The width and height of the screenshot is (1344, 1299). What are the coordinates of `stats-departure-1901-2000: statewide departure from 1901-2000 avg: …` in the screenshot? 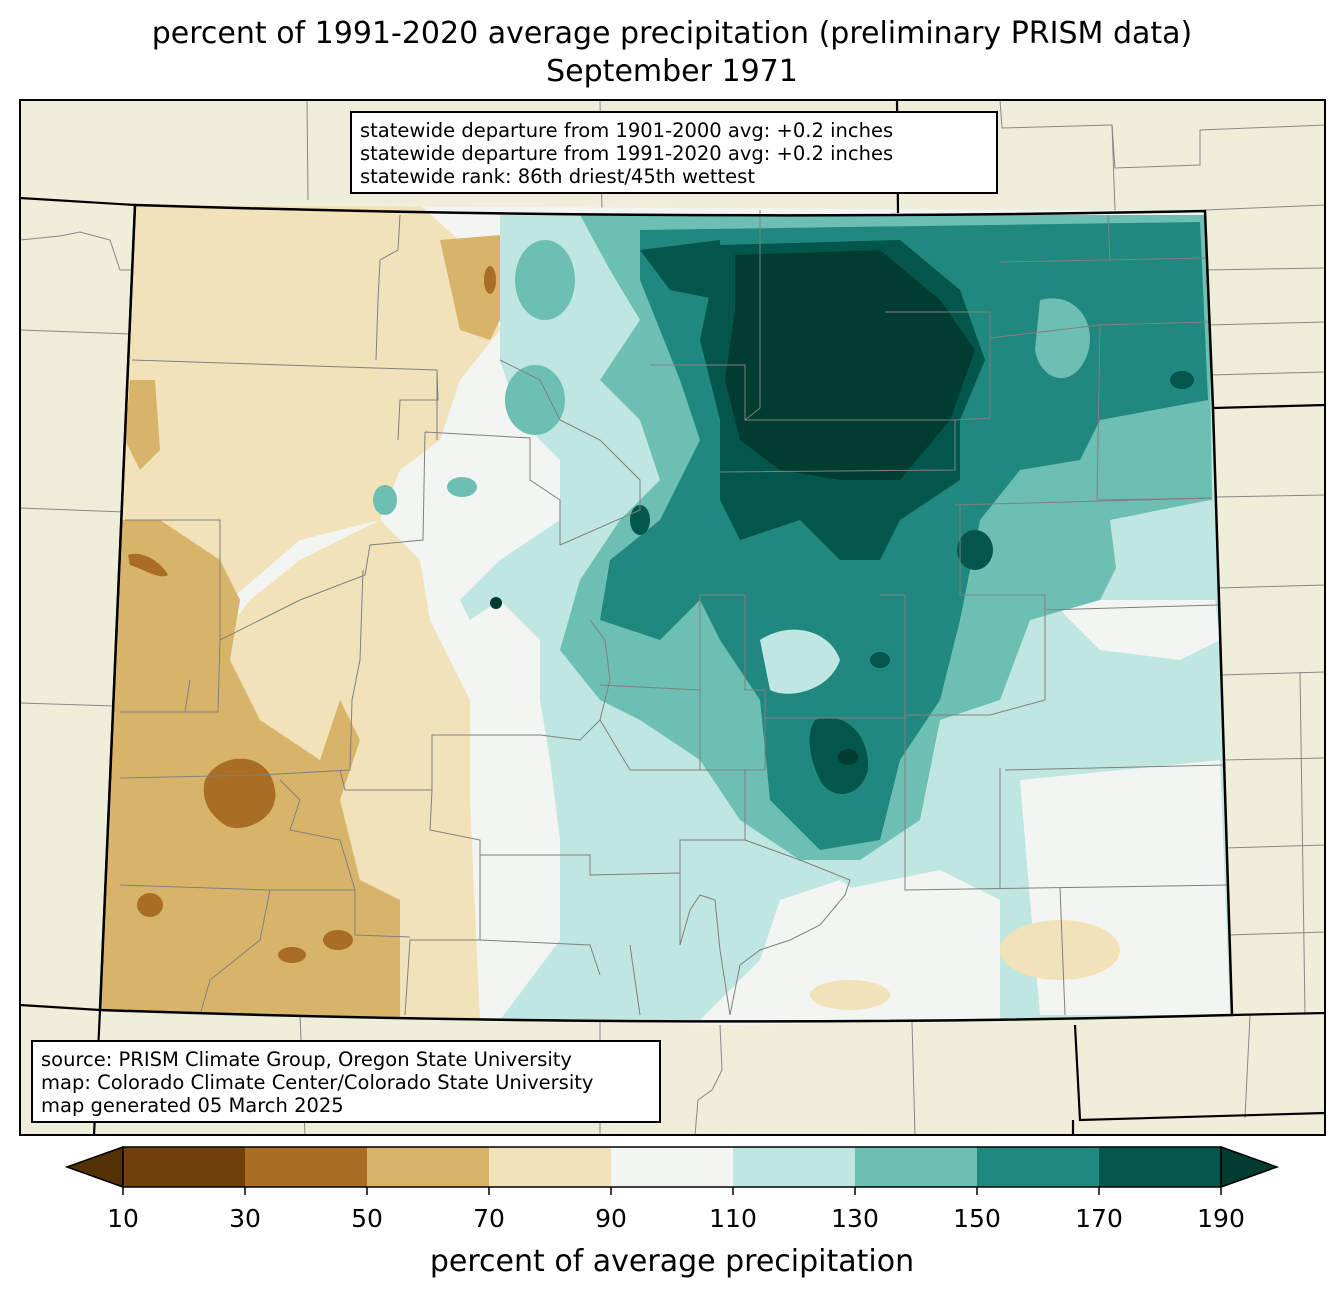 It's located at (627, 130).